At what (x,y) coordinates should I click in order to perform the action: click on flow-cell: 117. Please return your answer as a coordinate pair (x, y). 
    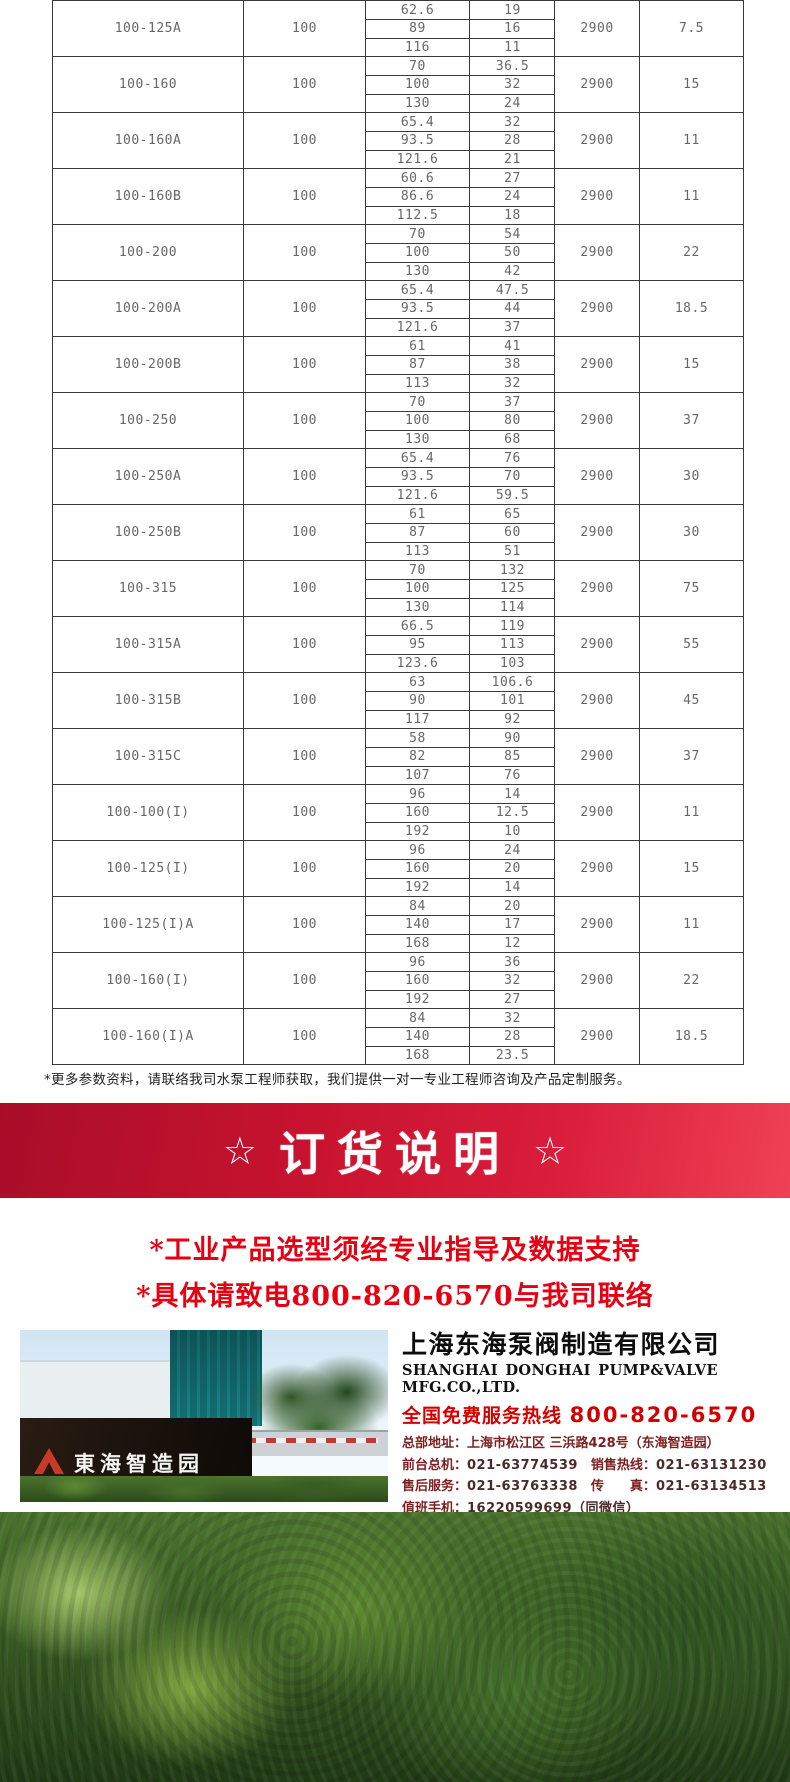
    Looking at the image, I should click on (417, 719).